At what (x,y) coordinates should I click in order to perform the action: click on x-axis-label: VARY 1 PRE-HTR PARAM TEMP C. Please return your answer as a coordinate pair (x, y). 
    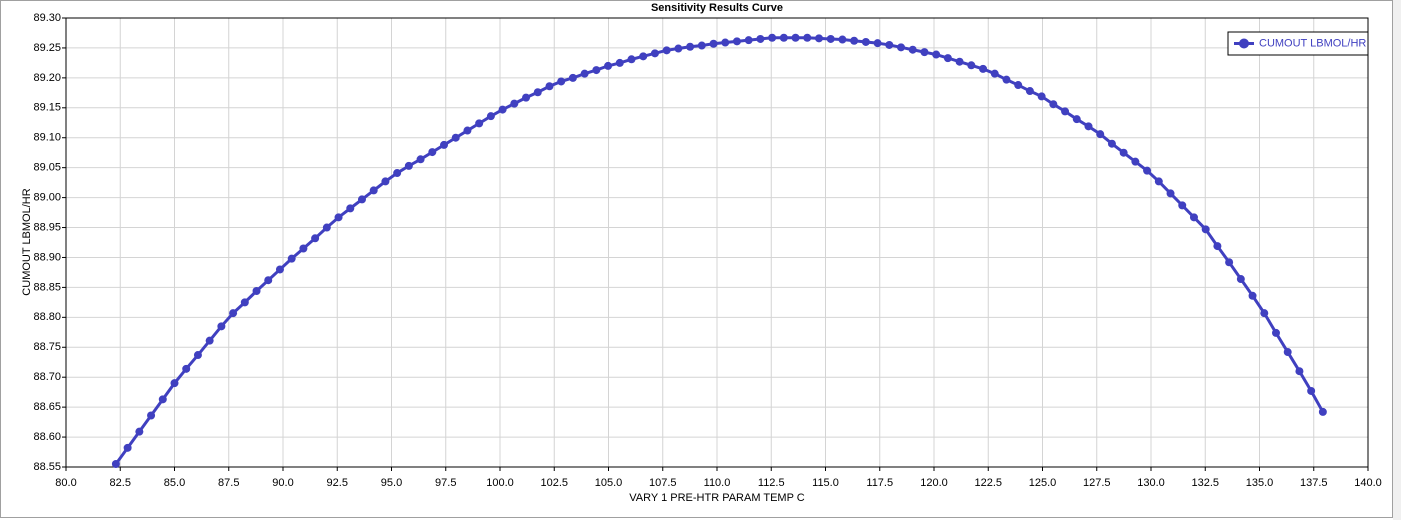
    Looking at the image, I should click on (716, 498).